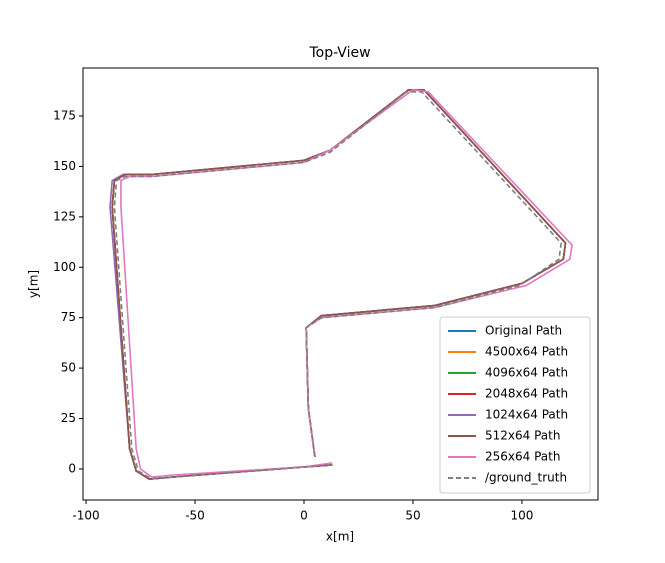  Describe the element at coordinates (34, 284) in the screenshot. I see `y-axis-label: y[m]` at that location.